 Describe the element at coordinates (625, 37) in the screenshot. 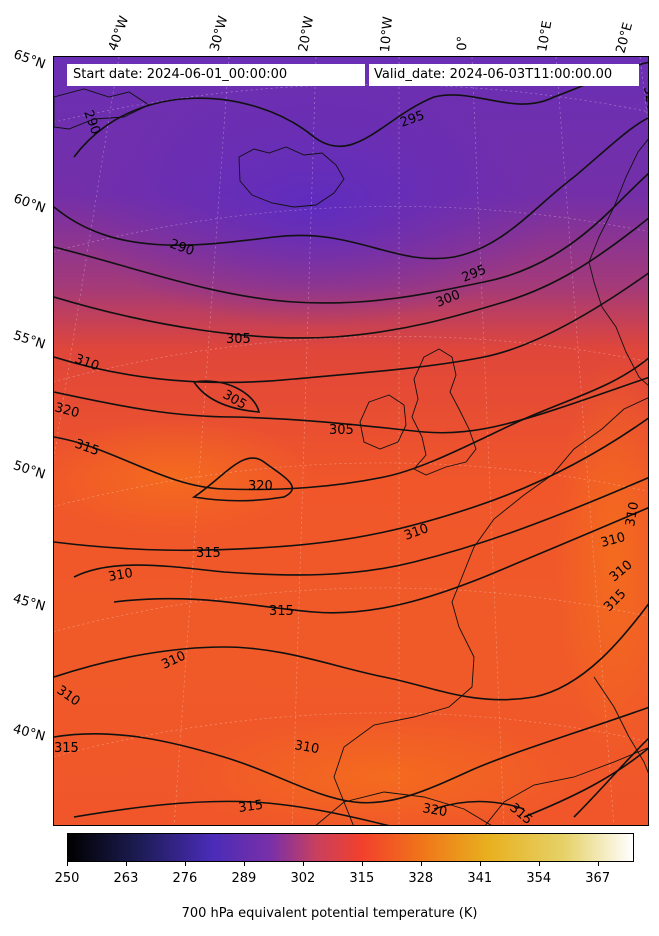

I see `lon-label-20e: 20°E` at that location.